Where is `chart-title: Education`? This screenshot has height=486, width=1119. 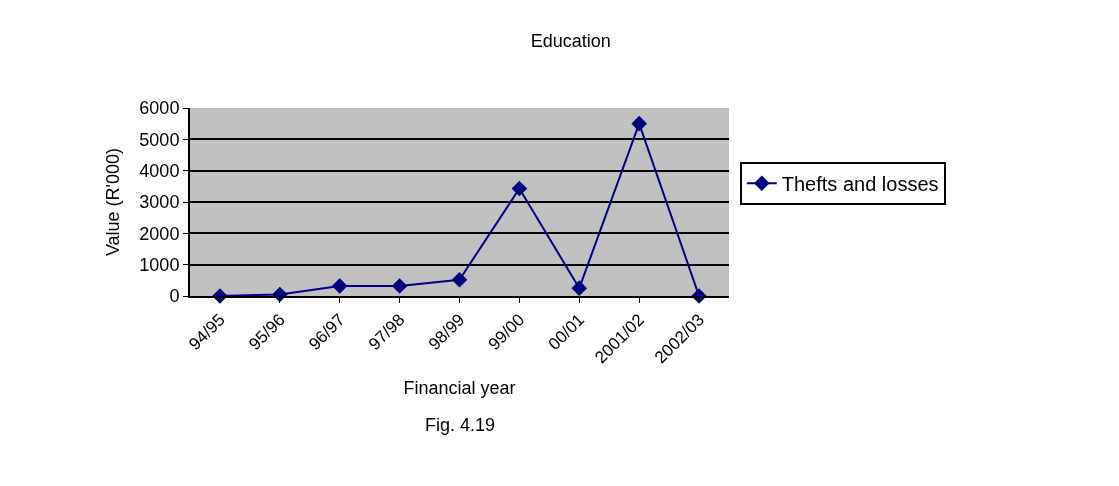 chart-title: Education is located at coordinates (570, 40).